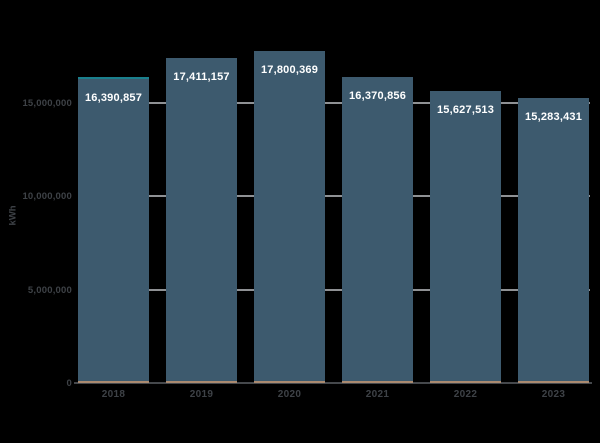 The height and width of the screenshot is (443, 600). Describe the element at coordinates (465, 110) in the screenshot. I see `bar-value-label: 15,627,513` at that location.